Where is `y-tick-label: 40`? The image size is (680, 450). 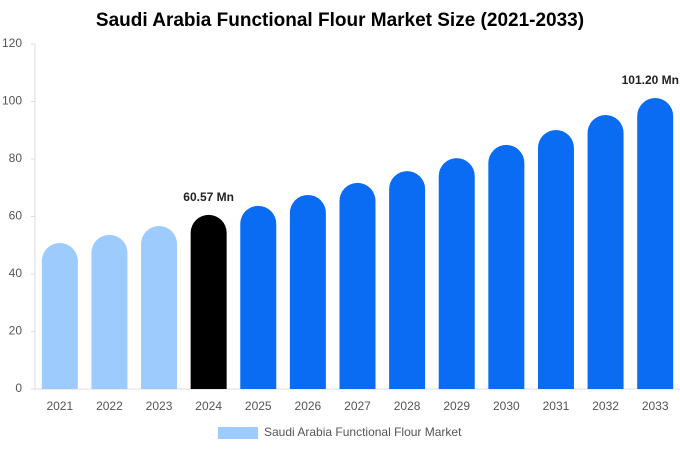
y-tick-label: 40 is located at coordinates (16, 273).